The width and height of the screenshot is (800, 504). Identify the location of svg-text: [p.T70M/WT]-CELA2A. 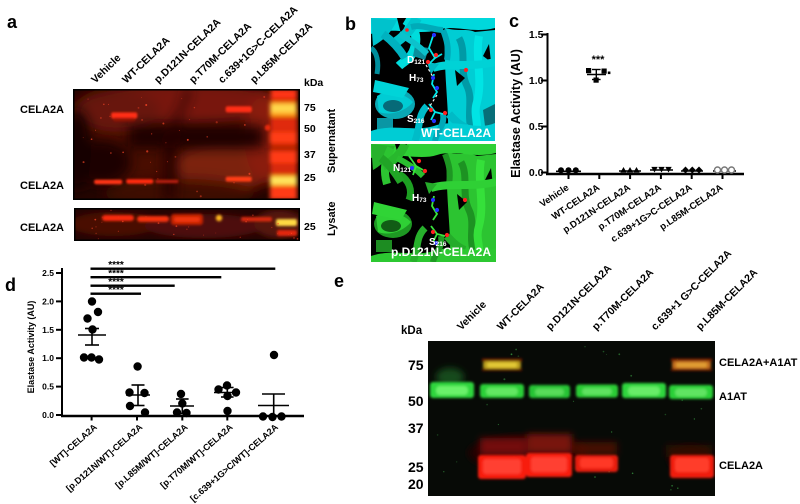
(196, 456).